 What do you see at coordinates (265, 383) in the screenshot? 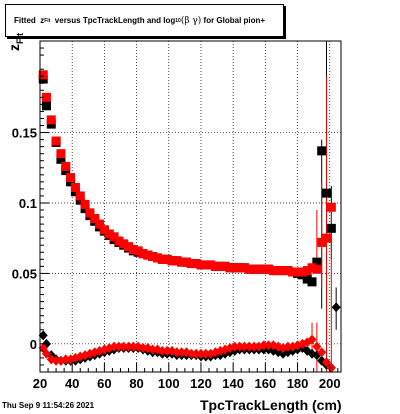
I see `x-tick-label: 160` at bounding box center [265, 383].